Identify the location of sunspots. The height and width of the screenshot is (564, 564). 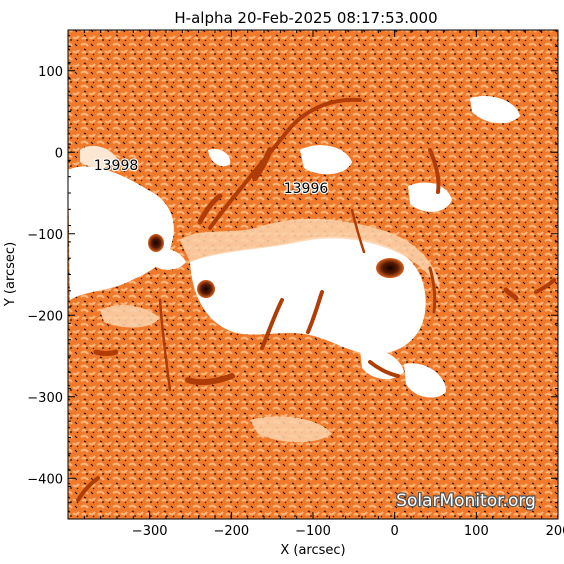
(276, 266).